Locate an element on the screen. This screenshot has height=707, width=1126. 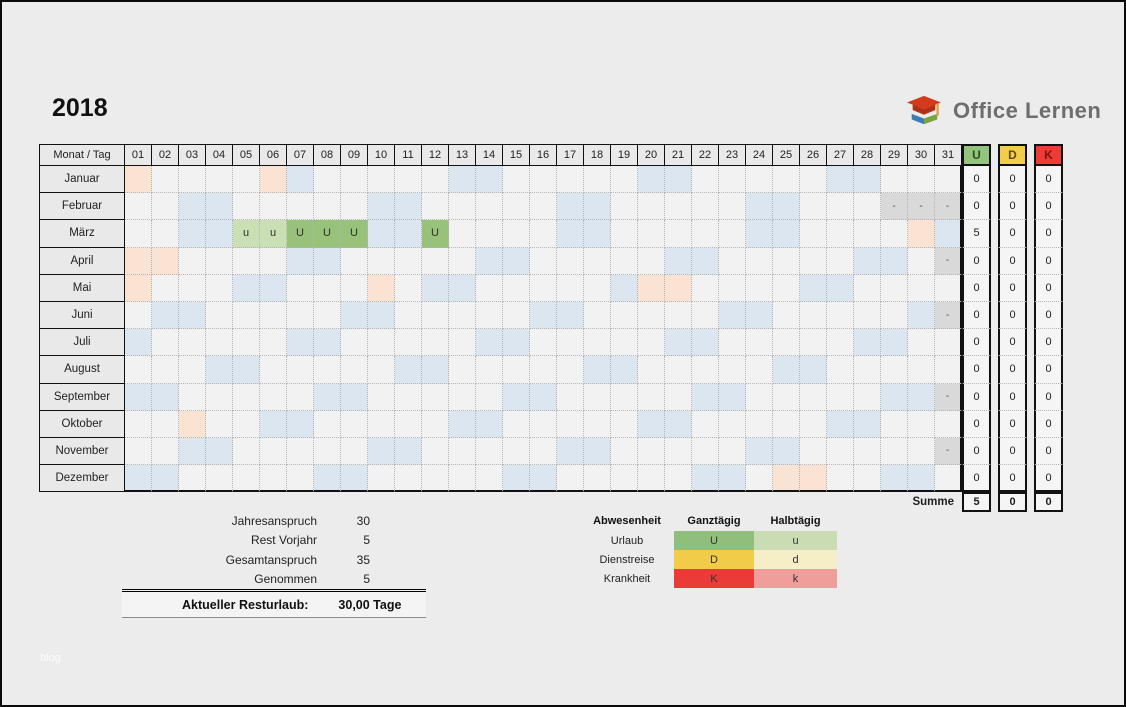
day-cell-märz-04 is located at coordinates (219, 234).